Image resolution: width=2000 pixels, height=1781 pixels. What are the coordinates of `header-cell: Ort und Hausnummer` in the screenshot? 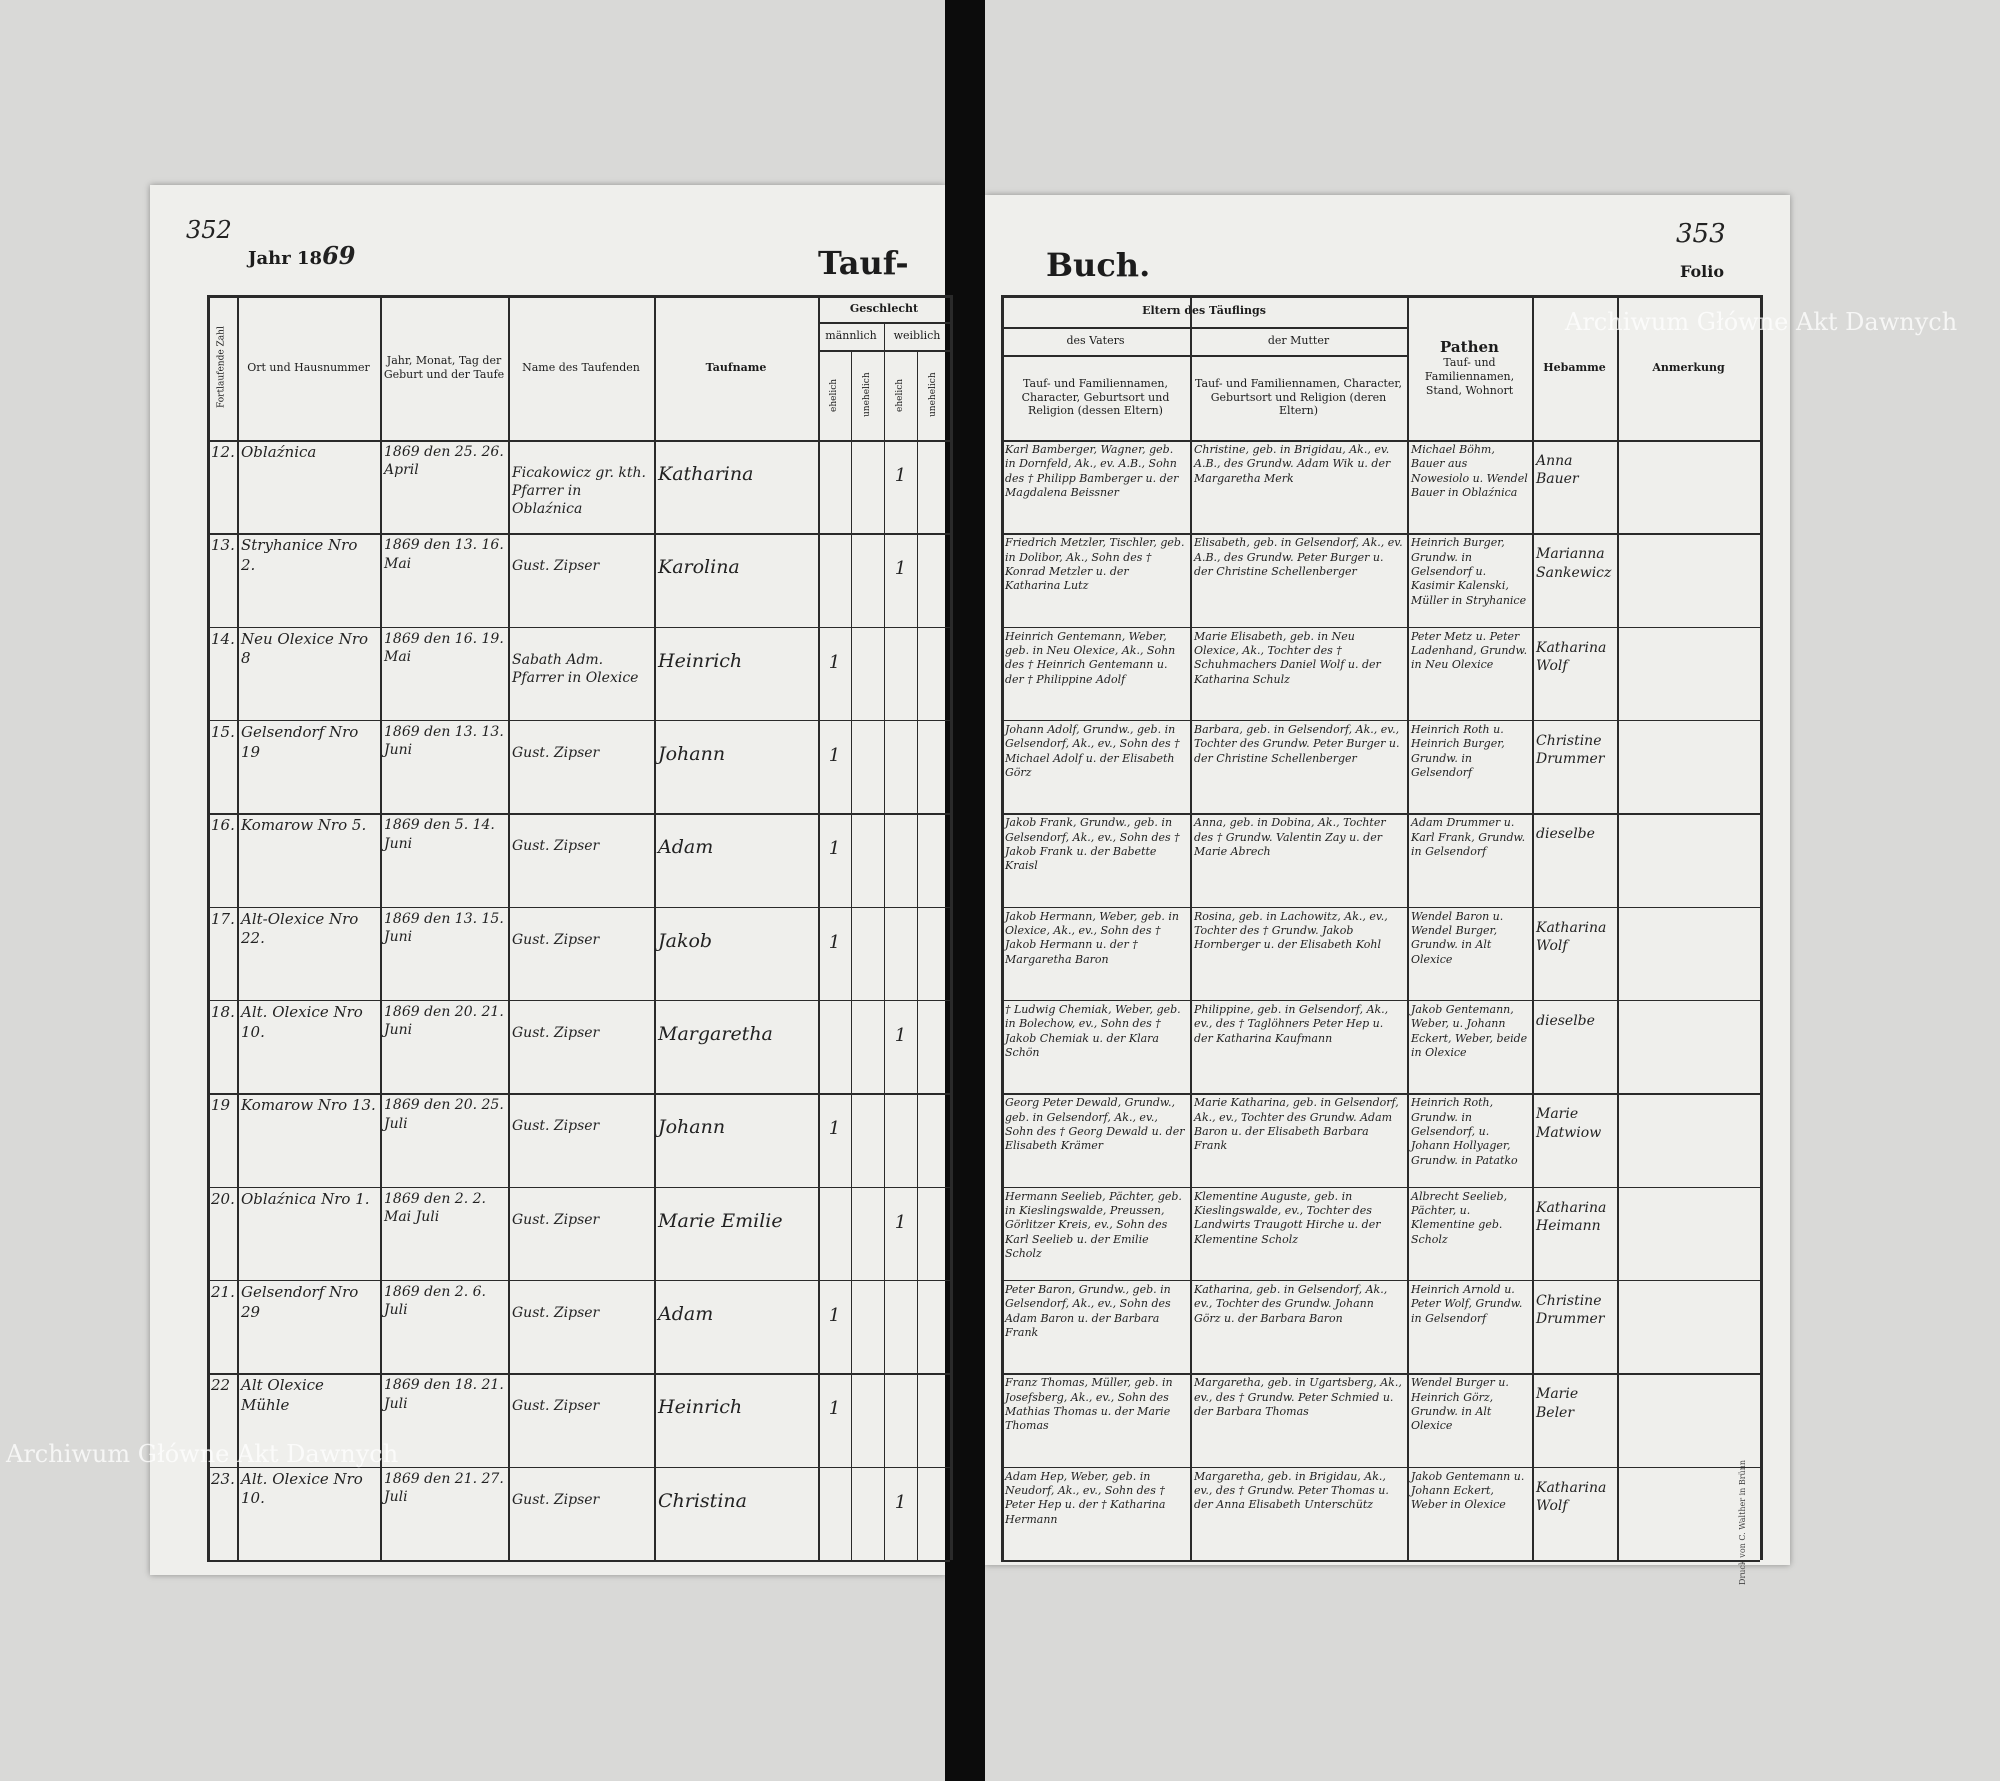 It's located at (308, 367).